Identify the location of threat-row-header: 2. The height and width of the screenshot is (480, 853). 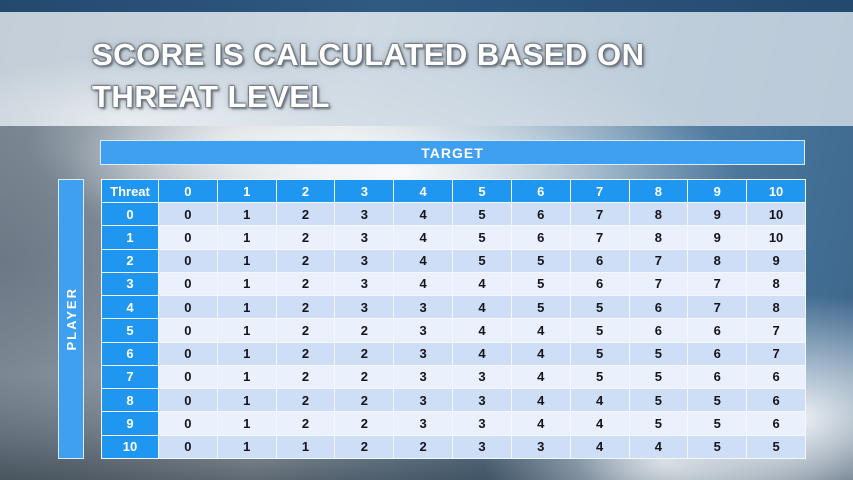
(130, 260).